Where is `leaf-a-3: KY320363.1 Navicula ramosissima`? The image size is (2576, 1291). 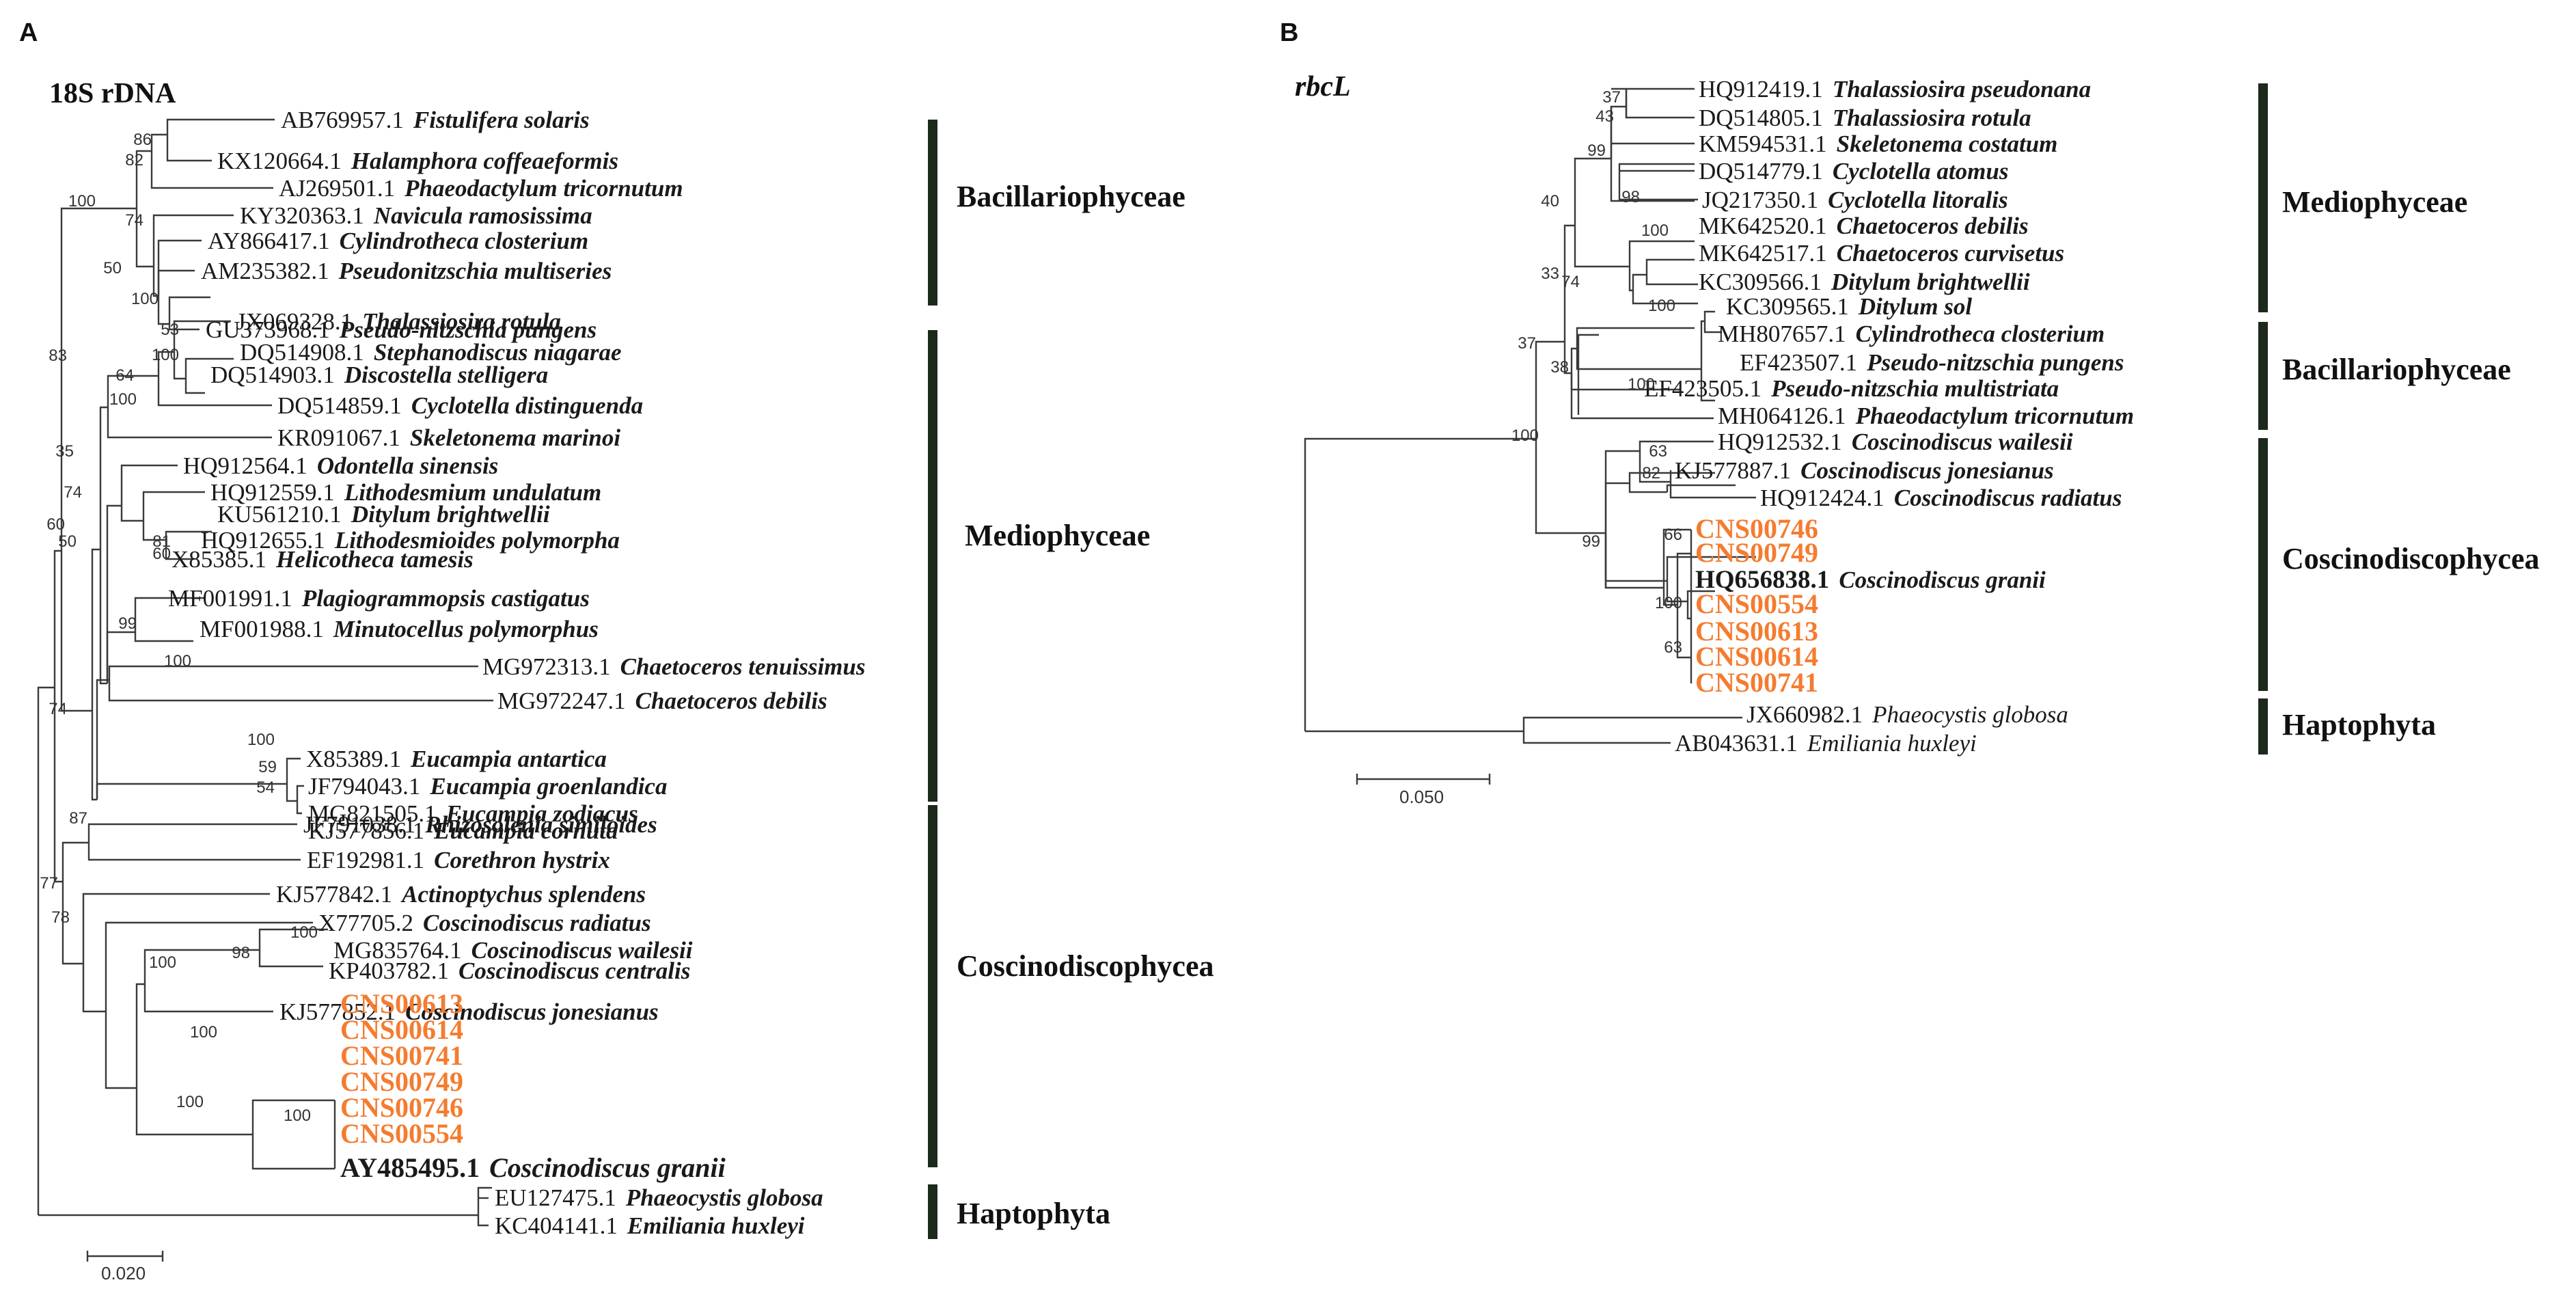 leaf-a-3: KY320363.1 Navicula ramosissima is located at coordinates (416, 215).